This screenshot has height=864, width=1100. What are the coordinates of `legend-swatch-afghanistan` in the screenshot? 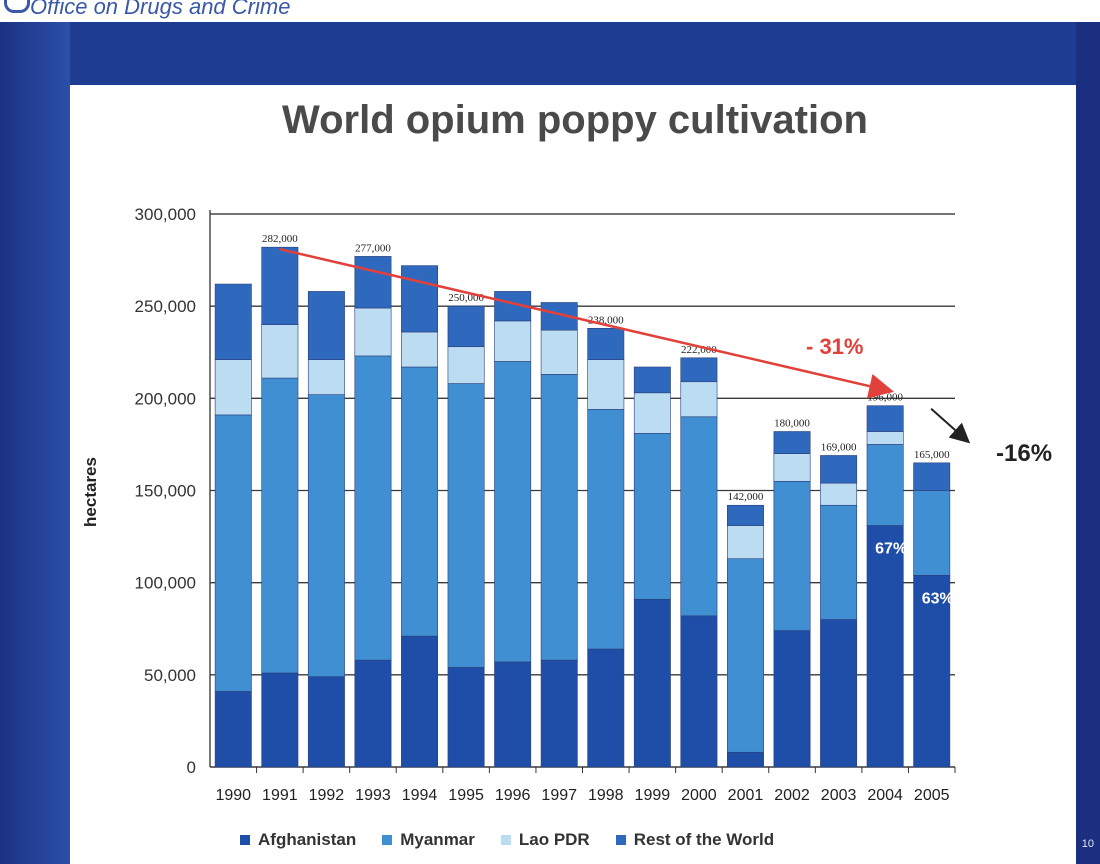 It's located at (245, 840).